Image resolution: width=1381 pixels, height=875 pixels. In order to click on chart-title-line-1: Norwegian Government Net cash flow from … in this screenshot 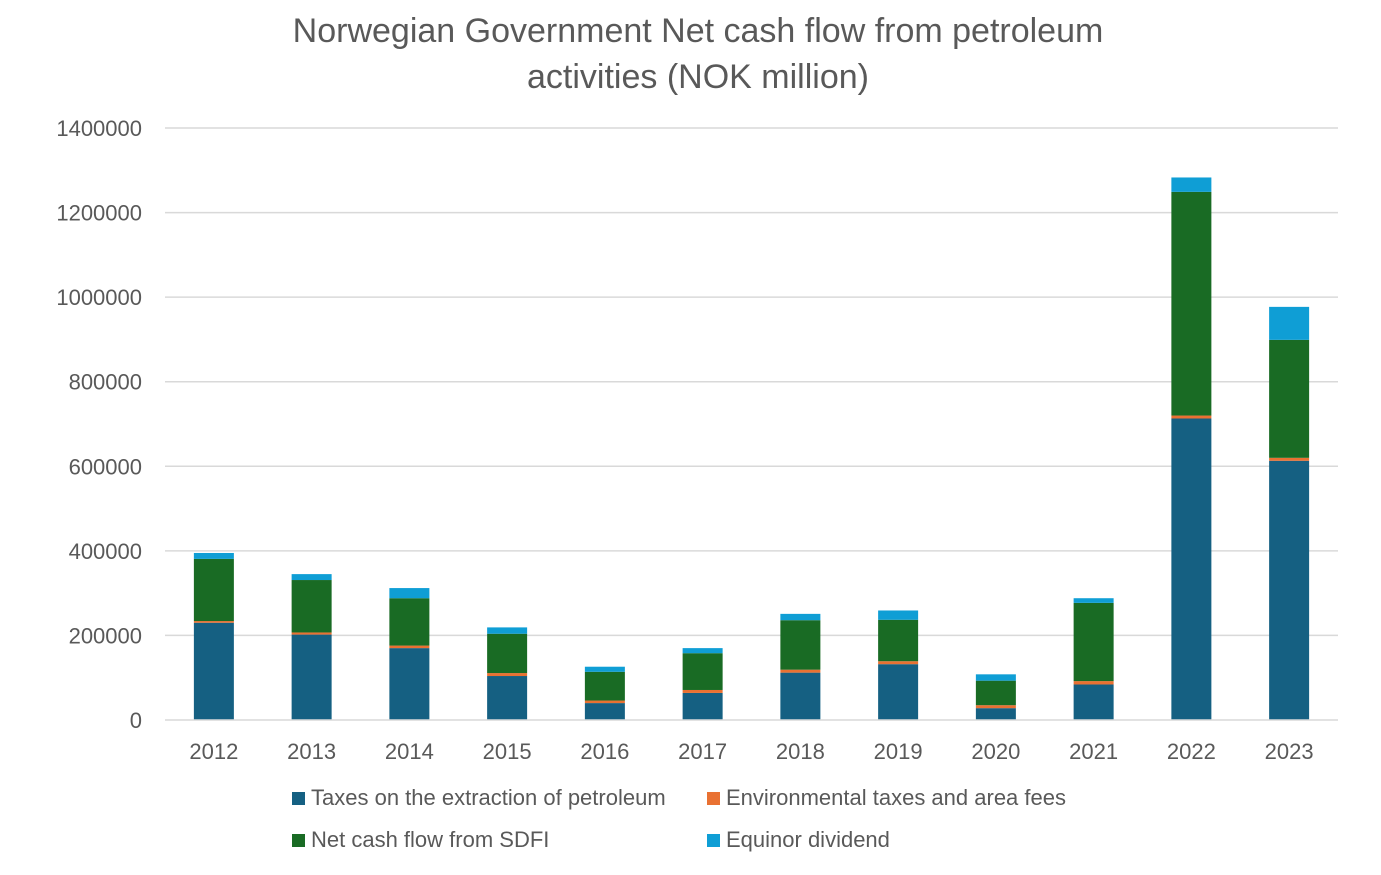, I will do `click(698, 31)`.